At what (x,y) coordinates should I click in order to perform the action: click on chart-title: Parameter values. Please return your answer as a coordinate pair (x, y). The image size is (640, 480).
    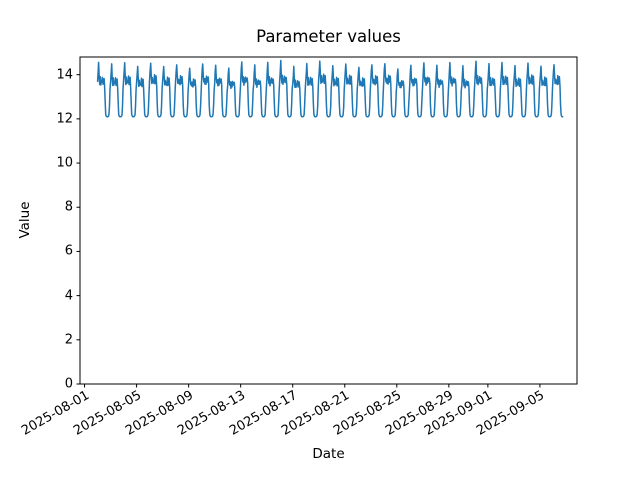
    Looking at the image, I should click on (328, 36).